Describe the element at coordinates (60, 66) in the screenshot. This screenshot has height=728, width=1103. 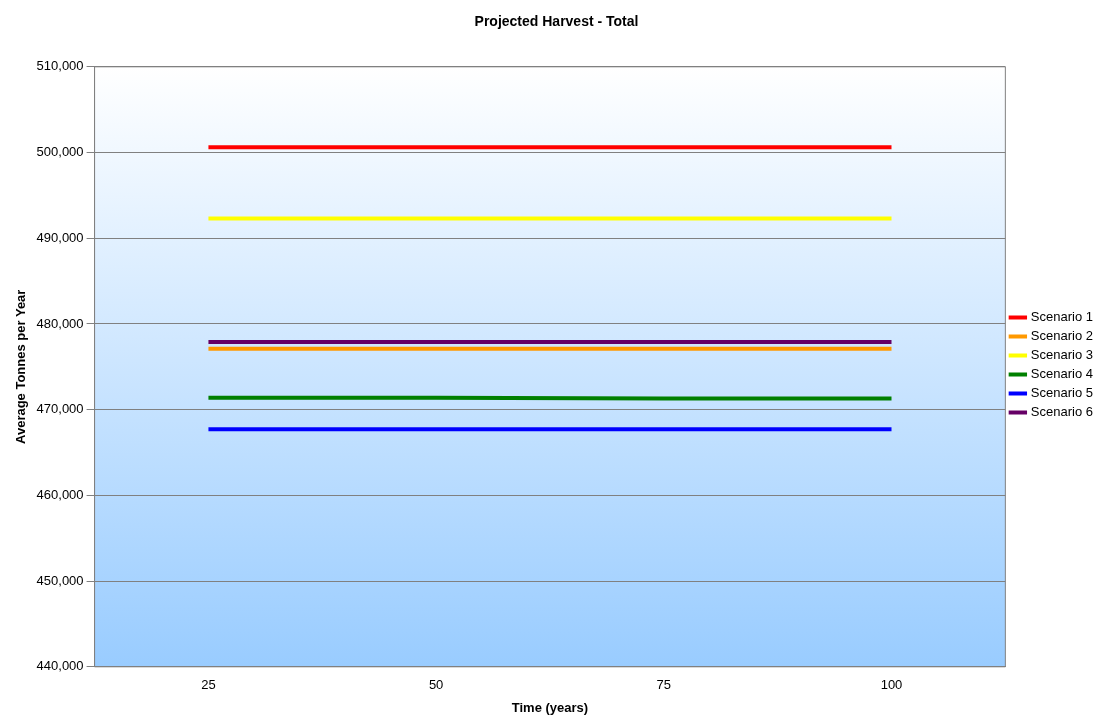
I see `y-tick-label: 510,000` at that location.